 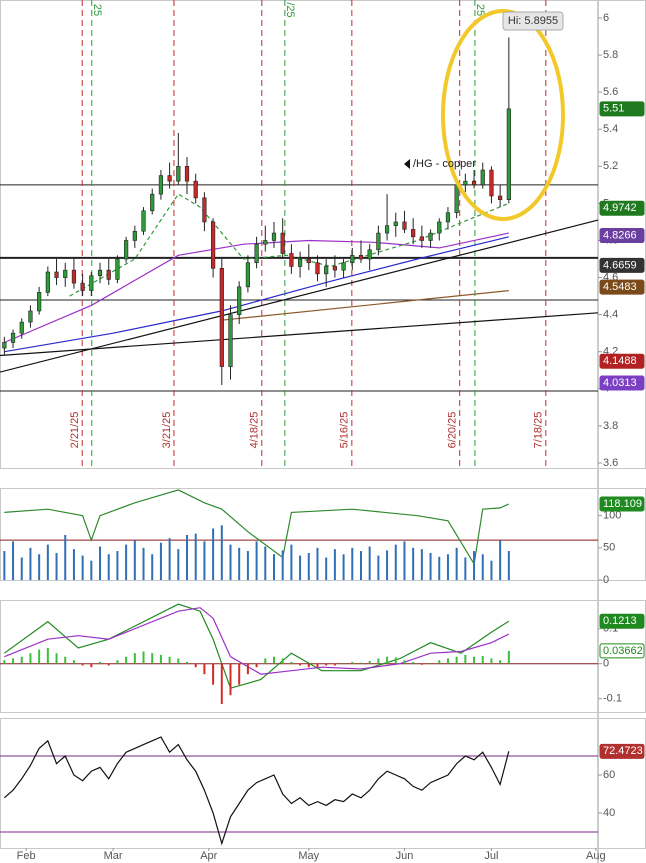 What do you see at coordinates (610, 426) in the screenshot?
I see `y-tick-label: 3.8` at bounding box center [610, 426].